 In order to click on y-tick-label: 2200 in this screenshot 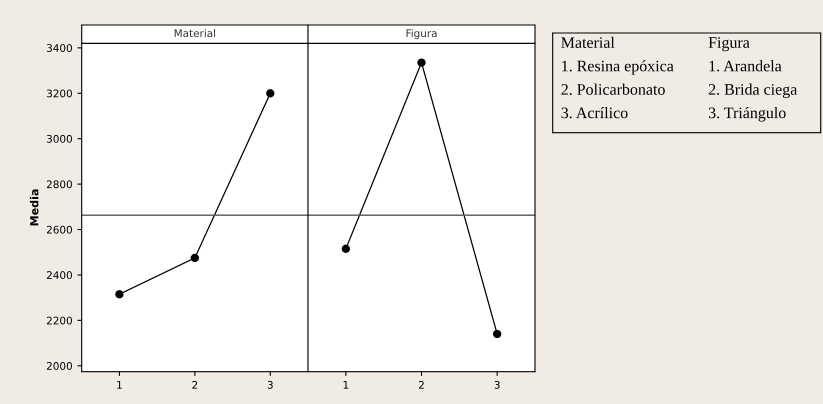, I will do `click(59, 320)`.